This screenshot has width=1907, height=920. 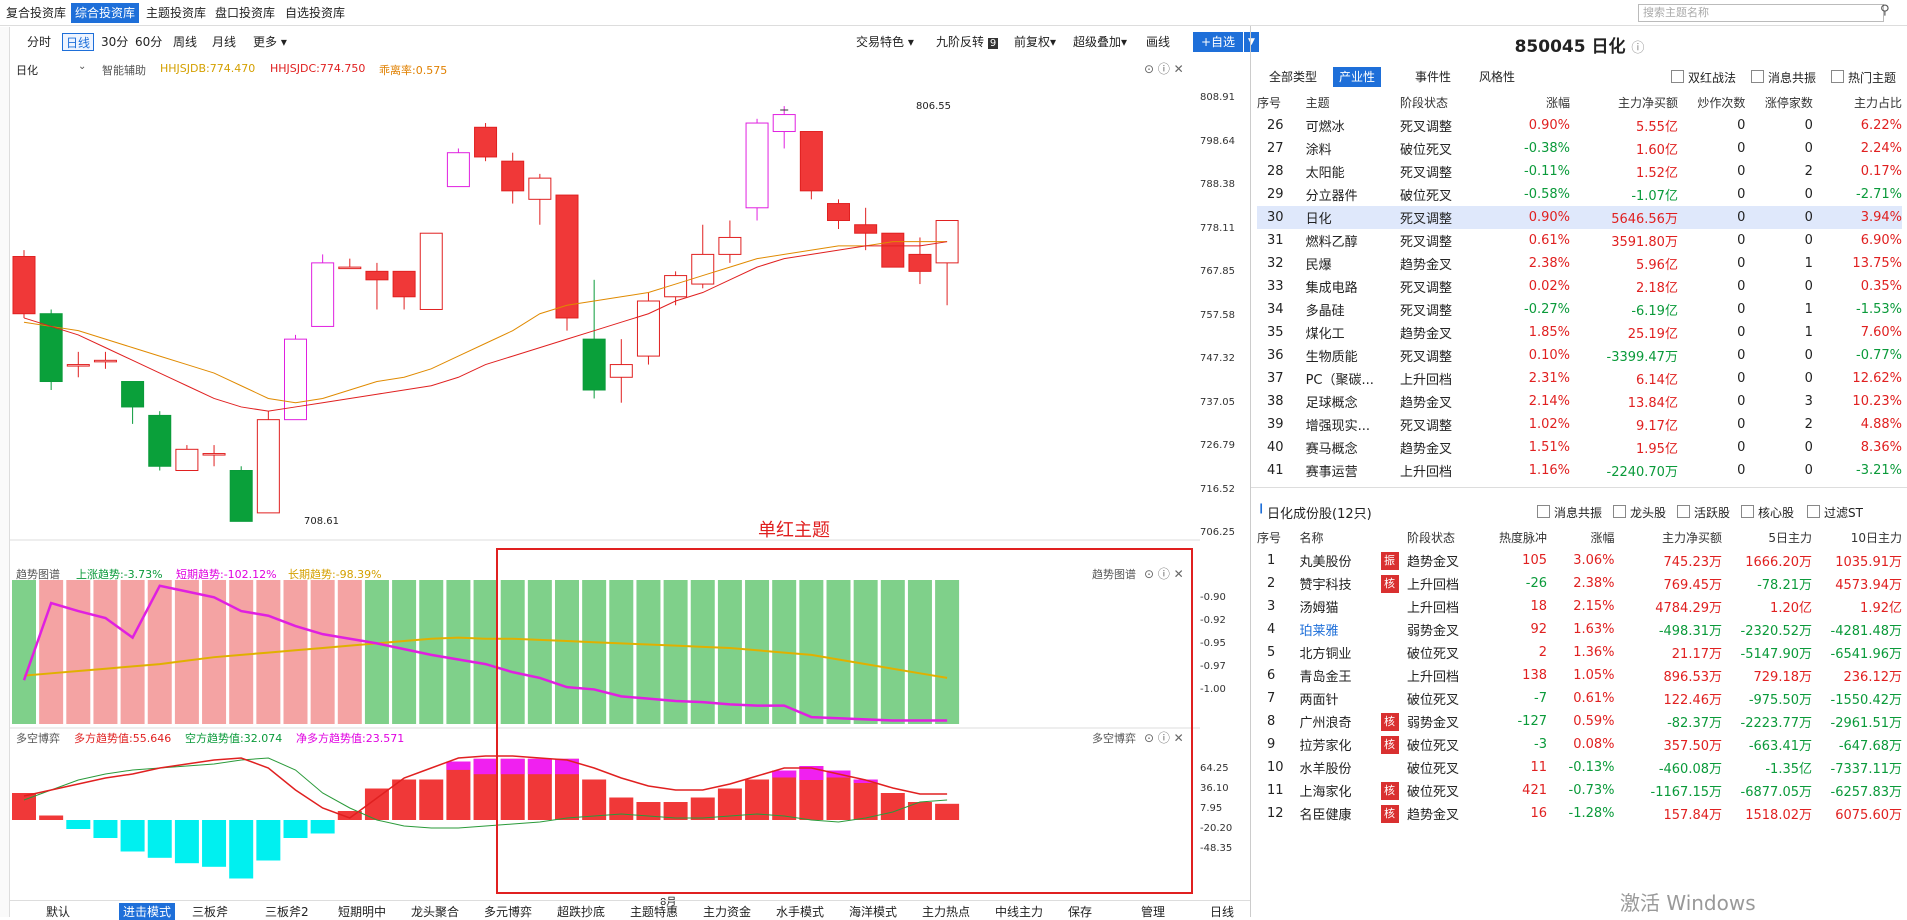 What do you see at coordinates (82, 66) in the screenshot?
I see `chevron-down-icon: ⌄` at bounding box center [82, 66].